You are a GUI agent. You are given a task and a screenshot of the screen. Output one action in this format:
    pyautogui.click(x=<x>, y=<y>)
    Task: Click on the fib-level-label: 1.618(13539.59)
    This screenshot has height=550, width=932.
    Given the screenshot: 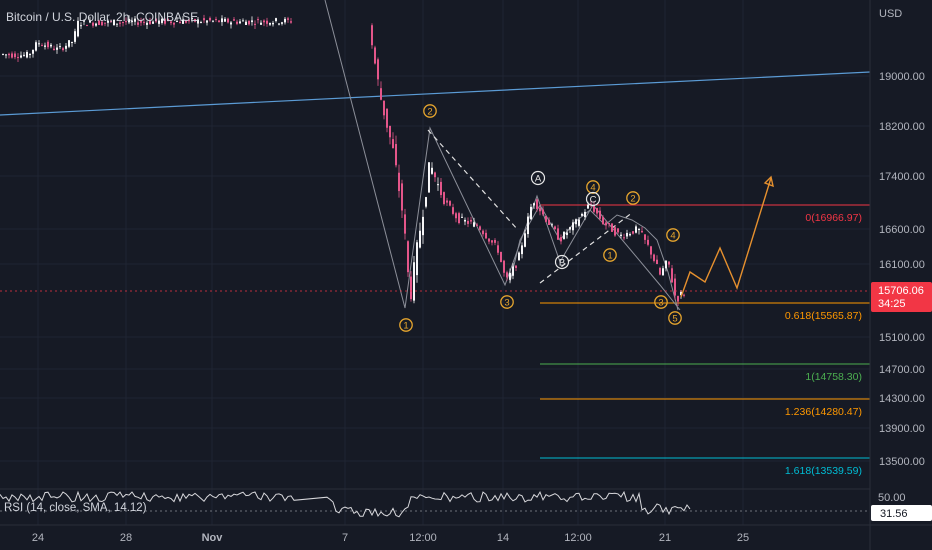 What is the action you would take?
    pyautogui.click(x=823, y=471)
    